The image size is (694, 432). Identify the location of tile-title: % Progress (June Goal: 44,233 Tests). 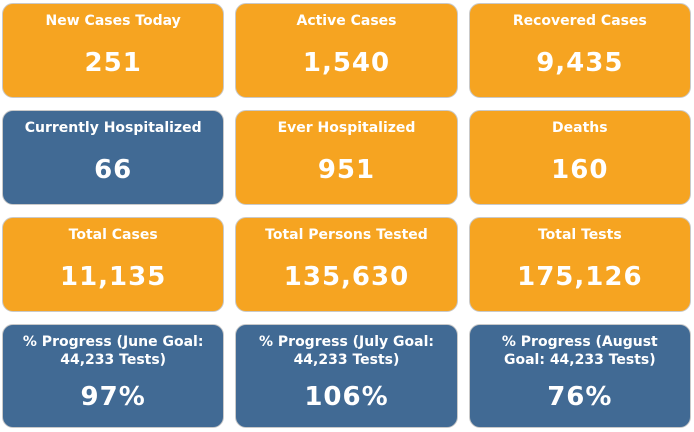
(113, 351).